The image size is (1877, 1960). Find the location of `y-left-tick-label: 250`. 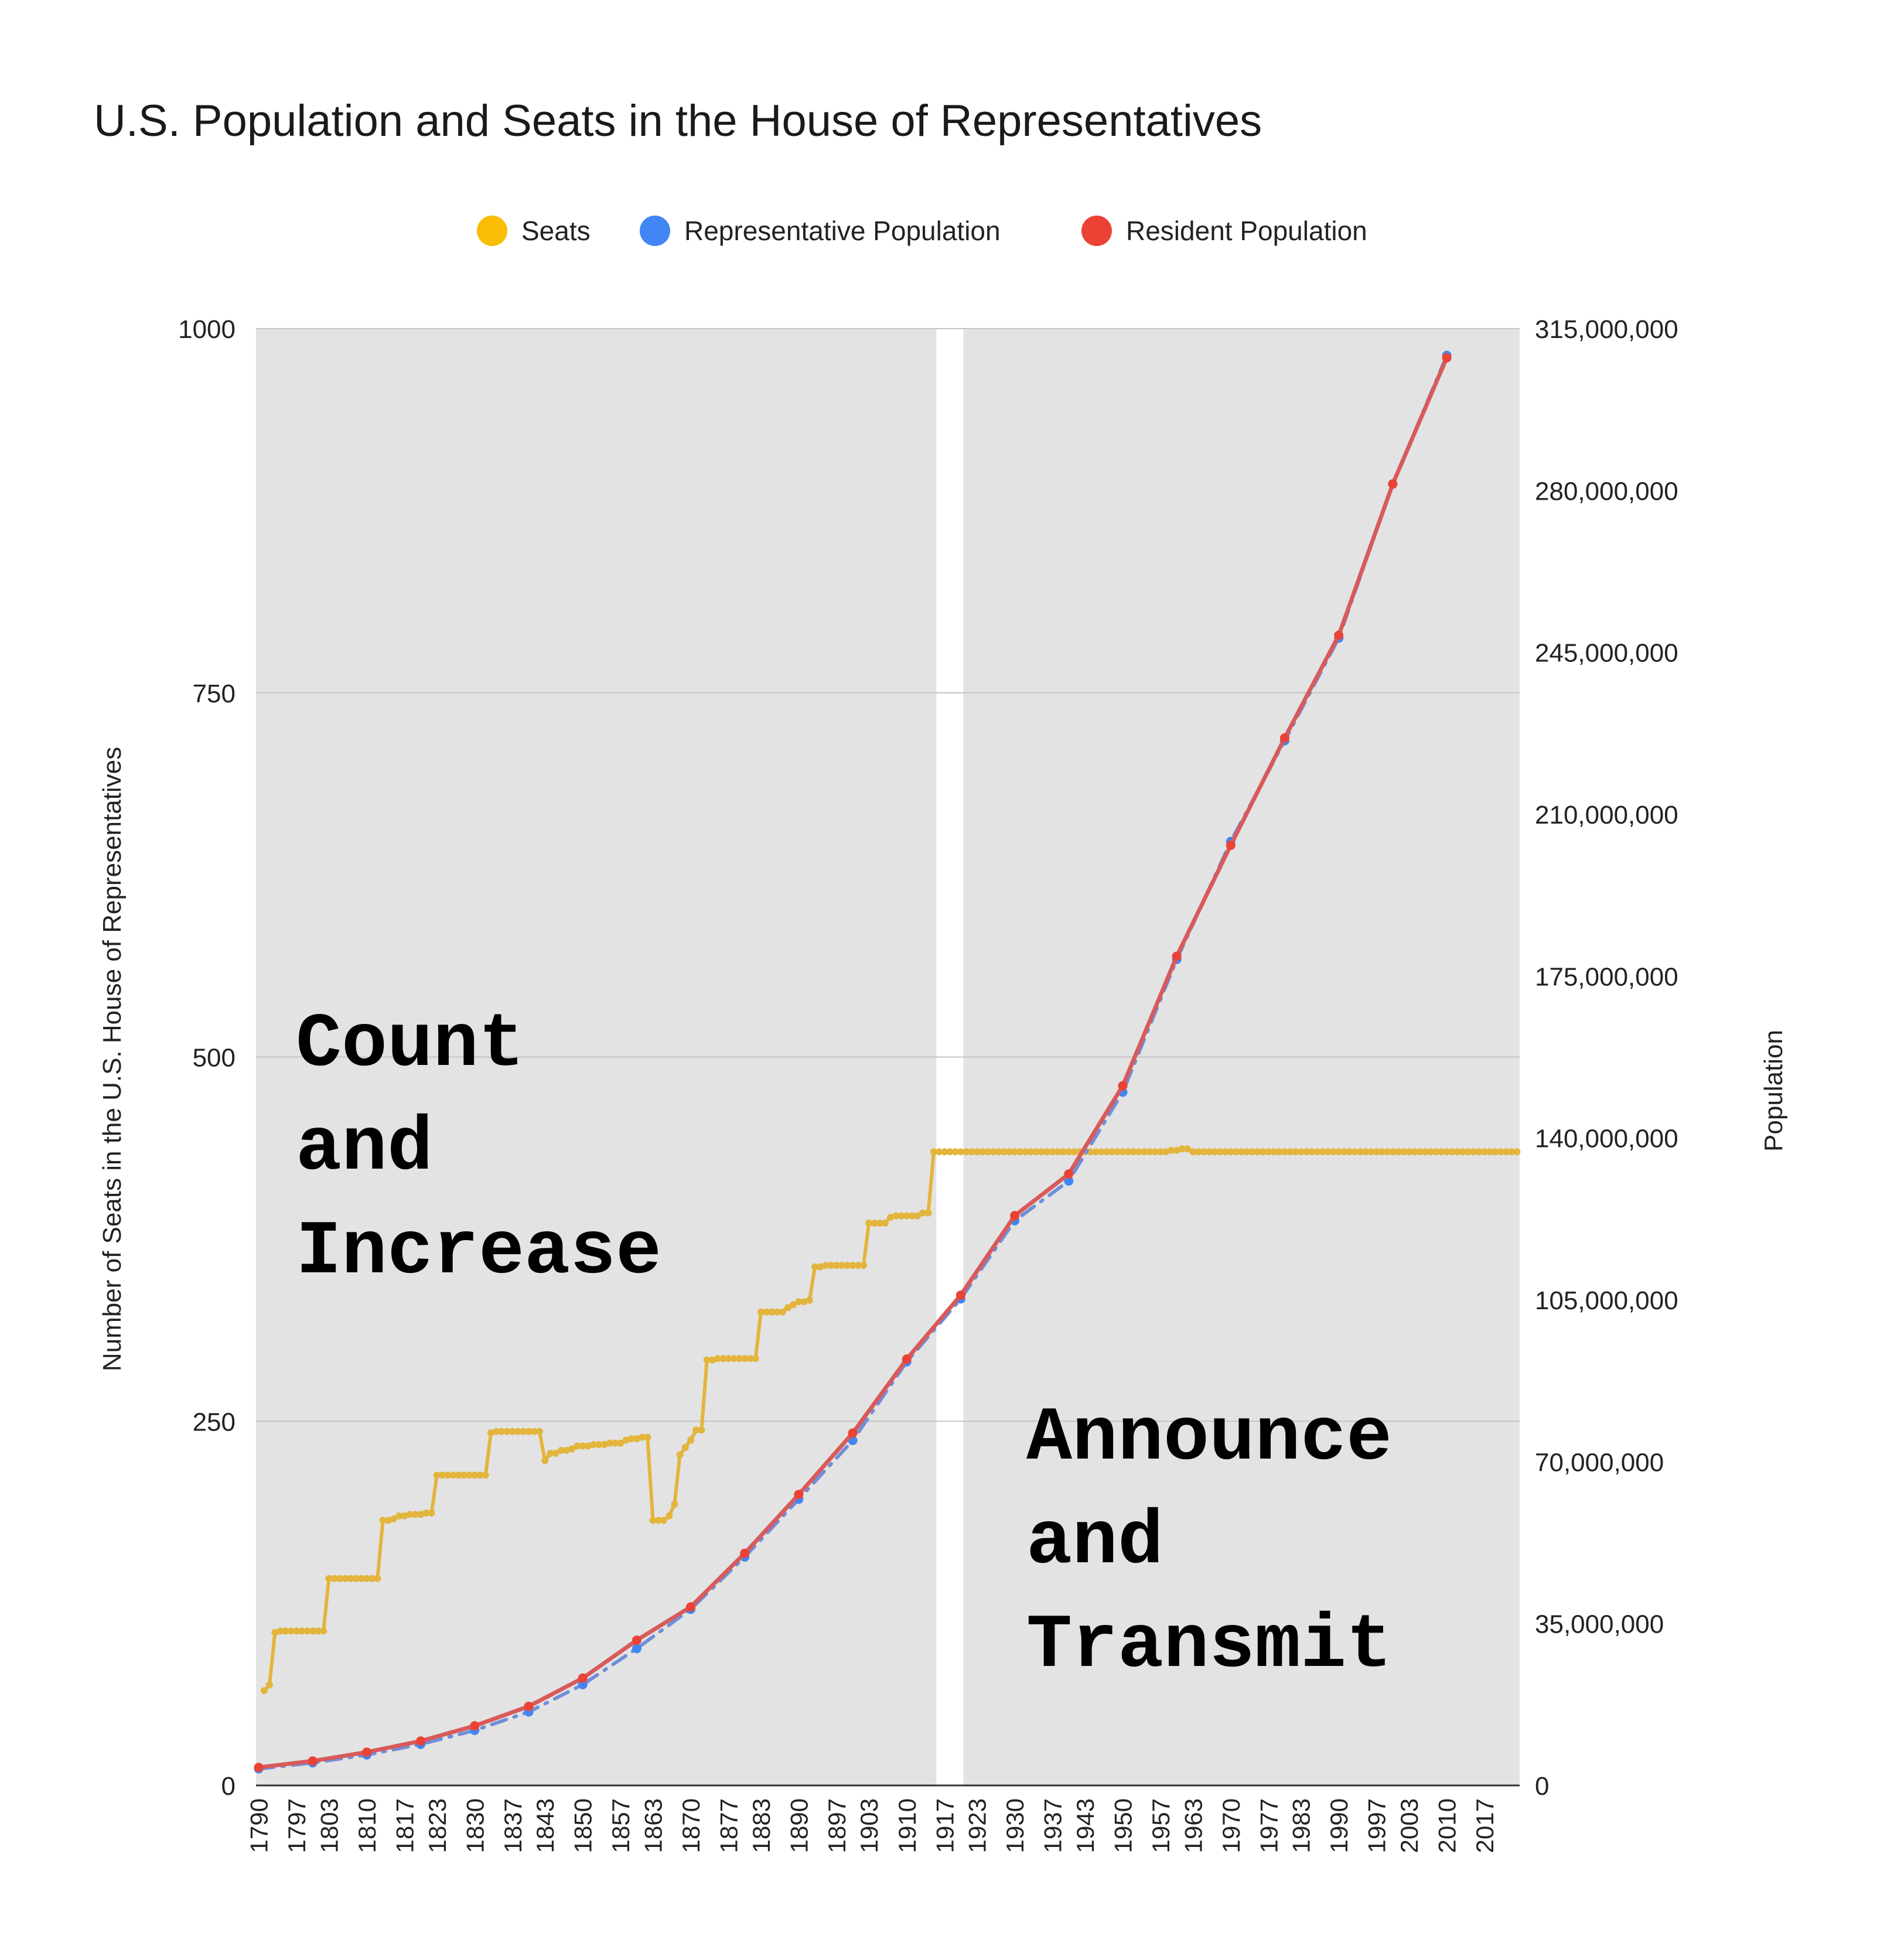

y-left-tick-label: 250 is located at coordinates (214, 1422).